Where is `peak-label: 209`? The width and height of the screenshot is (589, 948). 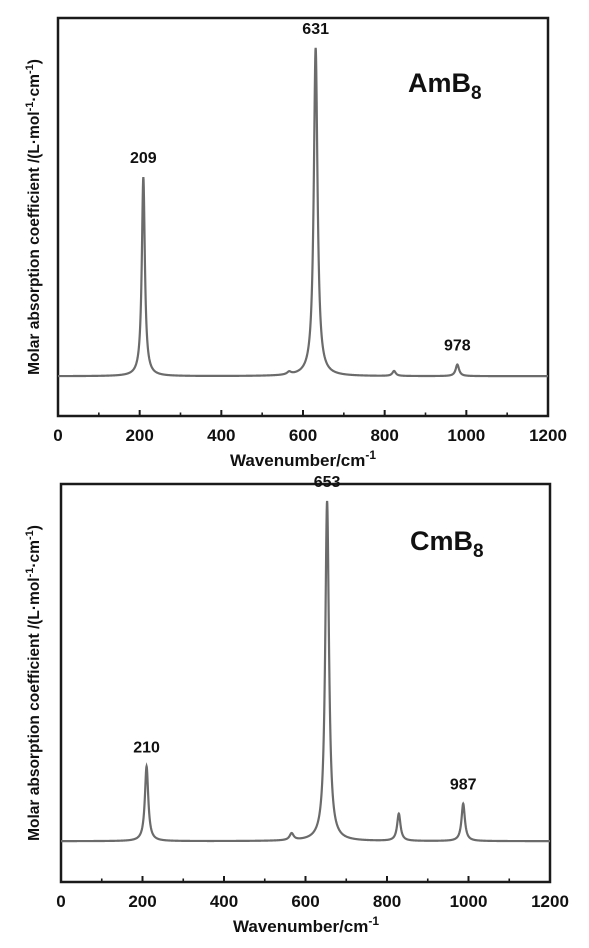
peak-label: 209 is located at coordinates (143, 158).